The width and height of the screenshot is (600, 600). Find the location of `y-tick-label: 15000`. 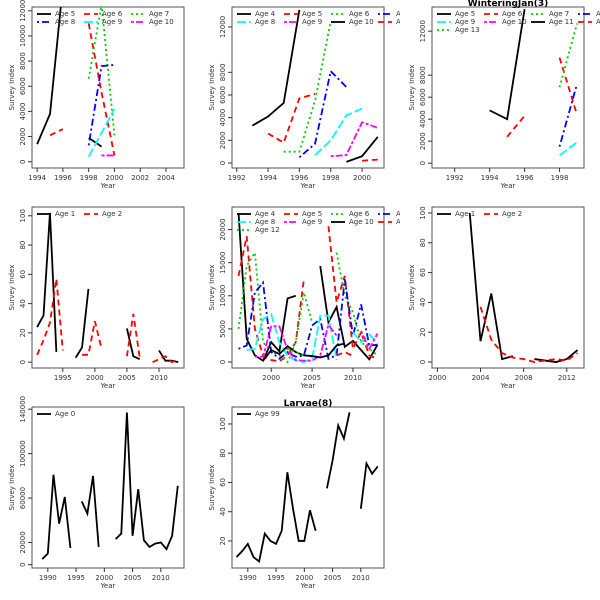

y-tick-label: 15000 is located at coordinates (223, 263).